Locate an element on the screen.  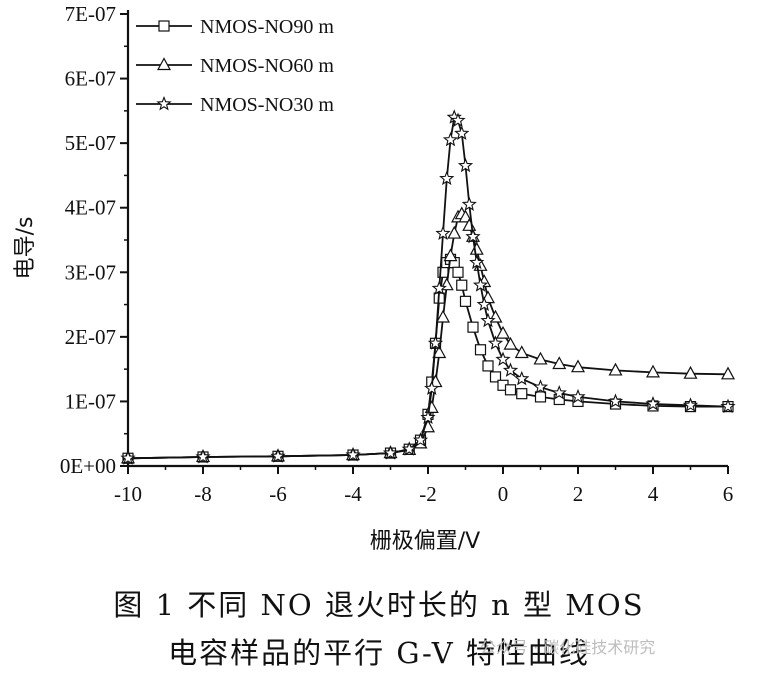
legend-label: NMOS-NO60 m is located at coordinates (267, 66).